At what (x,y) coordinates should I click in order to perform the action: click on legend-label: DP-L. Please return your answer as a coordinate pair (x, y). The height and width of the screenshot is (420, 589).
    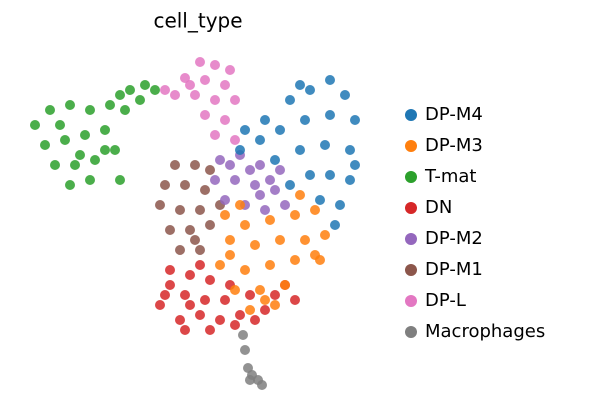
    Looking at the image, I should click on (445, 300).